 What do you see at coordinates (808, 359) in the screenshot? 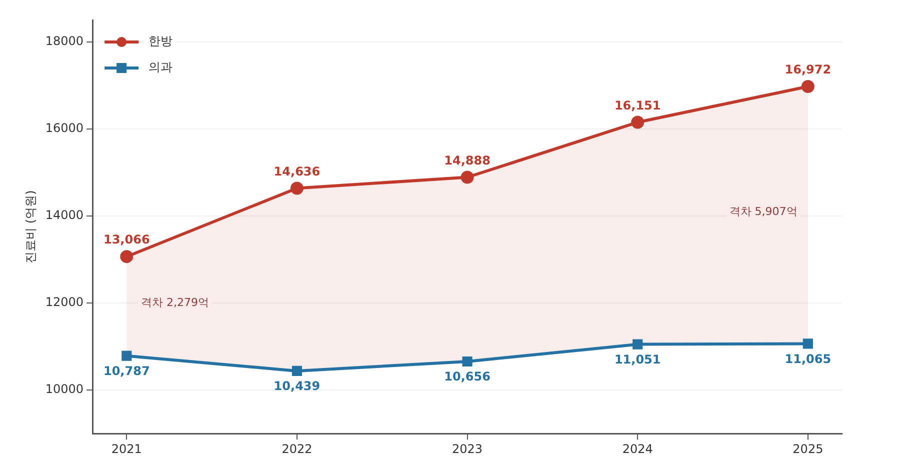
I see `data-label: 11,065` at bounding box center [808, 359].